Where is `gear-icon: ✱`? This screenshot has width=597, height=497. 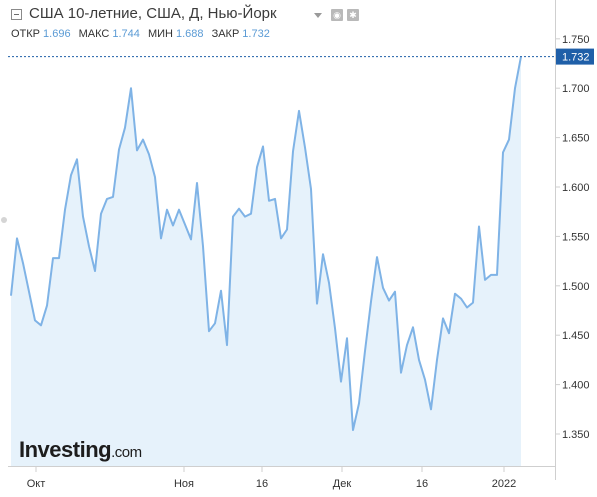
gear-icon: ✱ is located at coordinates (353, 15).